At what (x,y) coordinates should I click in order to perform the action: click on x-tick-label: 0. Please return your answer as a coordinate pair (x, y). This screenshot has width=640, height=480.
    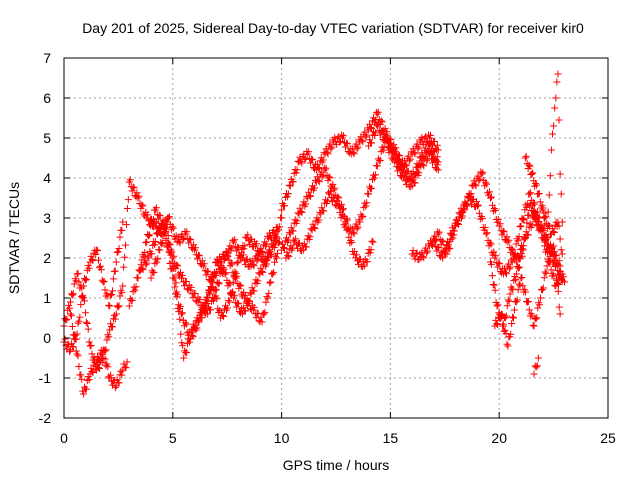
    Looking at the image, I should click on (64, 438).